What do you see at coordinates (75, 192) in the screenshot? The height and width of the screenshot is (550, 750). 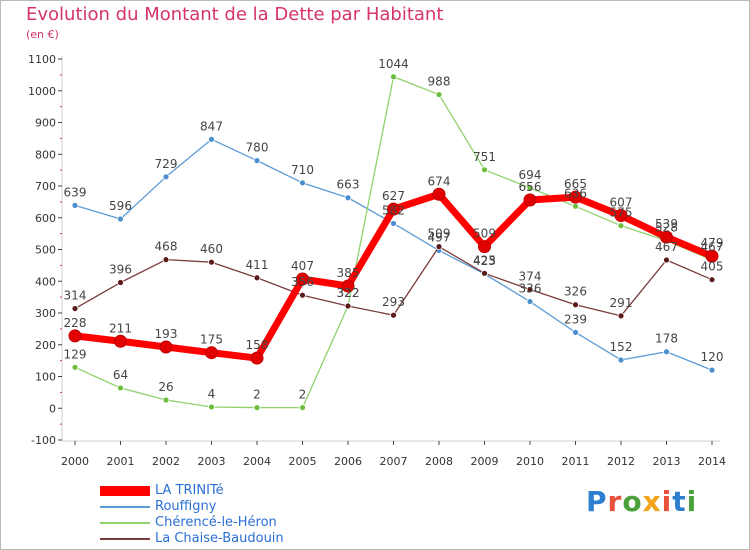 I see `data-label-rouffigny: 639` at bounding box center [75, 192].